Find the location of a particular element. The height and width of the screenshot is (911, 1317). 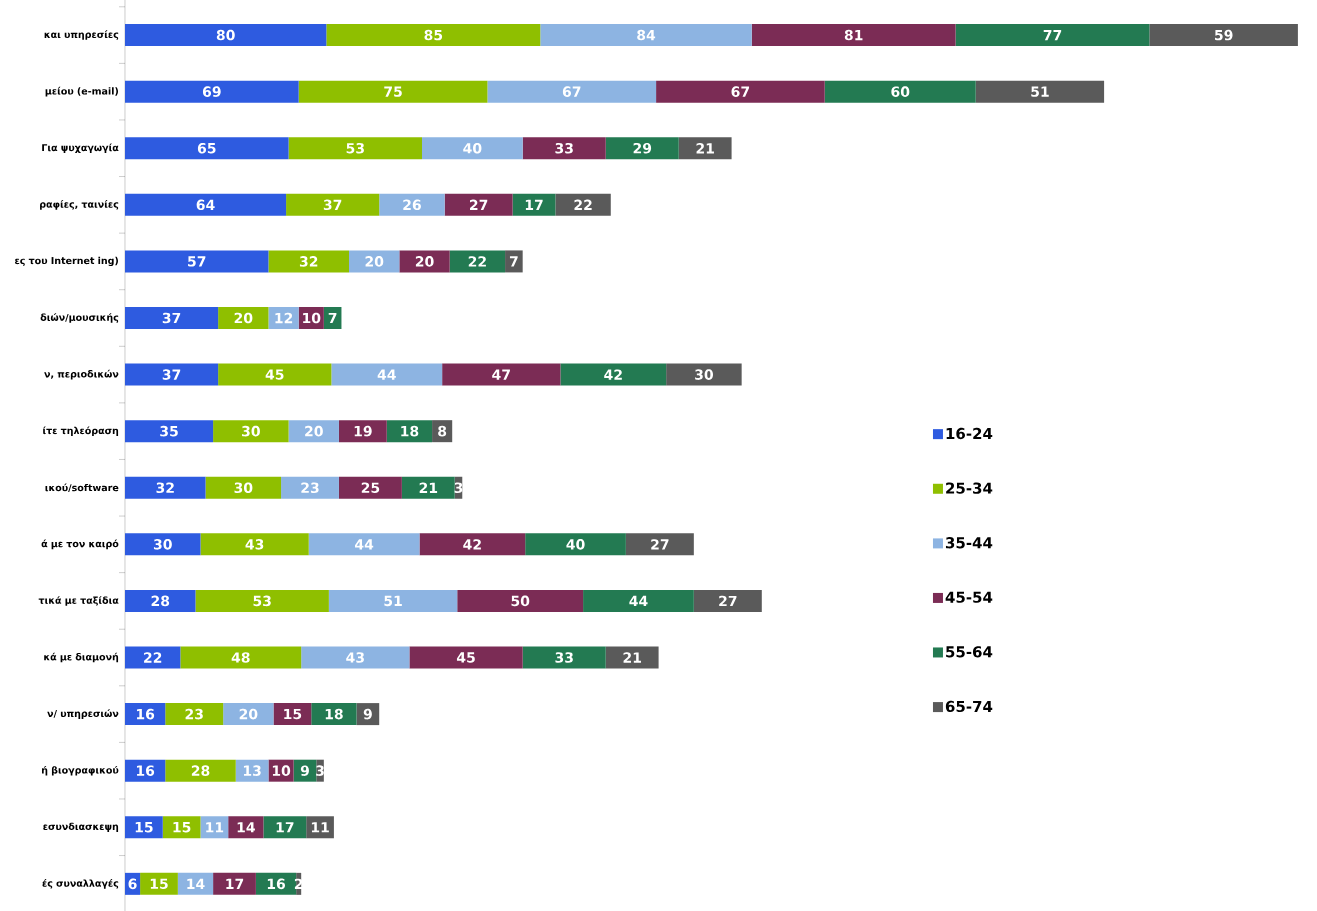

data-label: 59 is located at coordinates (1224, 35).